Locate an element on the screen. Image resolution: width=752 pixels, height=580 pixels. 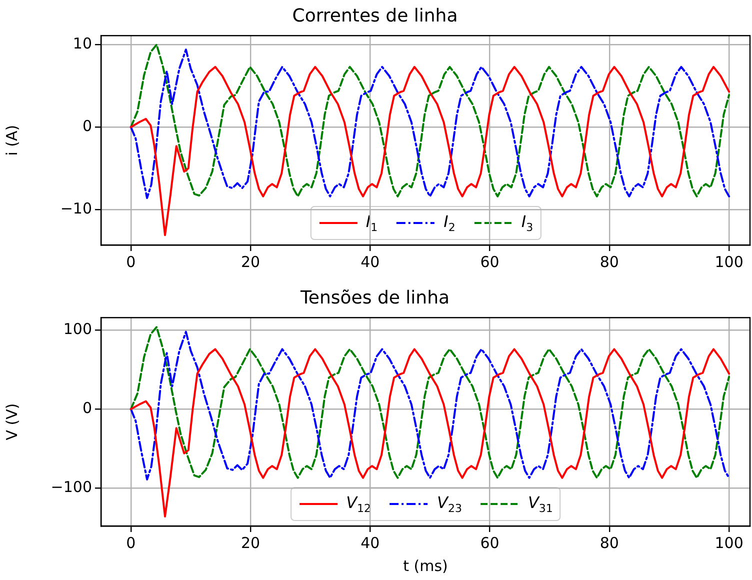
chart-title: Tensões de linha is located at coordinates (374, 297).